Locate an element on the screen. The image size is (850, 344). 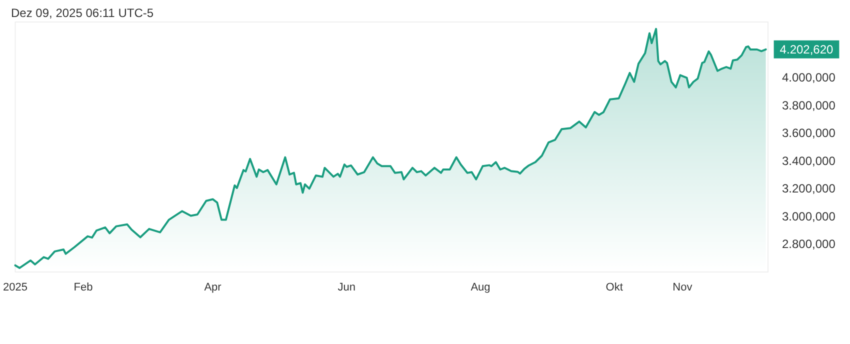
x-tick-label: Feb is located at coordinates (83, 288).